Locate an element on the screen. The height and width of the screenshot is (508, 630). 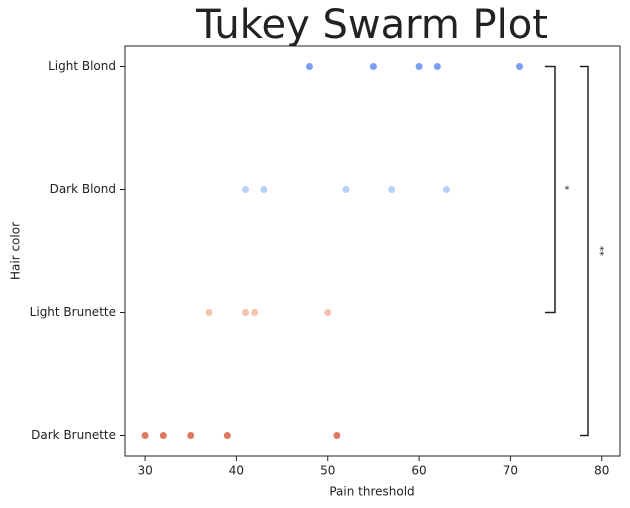
x-tick-label: 50 is located at coordinates (327, 471).